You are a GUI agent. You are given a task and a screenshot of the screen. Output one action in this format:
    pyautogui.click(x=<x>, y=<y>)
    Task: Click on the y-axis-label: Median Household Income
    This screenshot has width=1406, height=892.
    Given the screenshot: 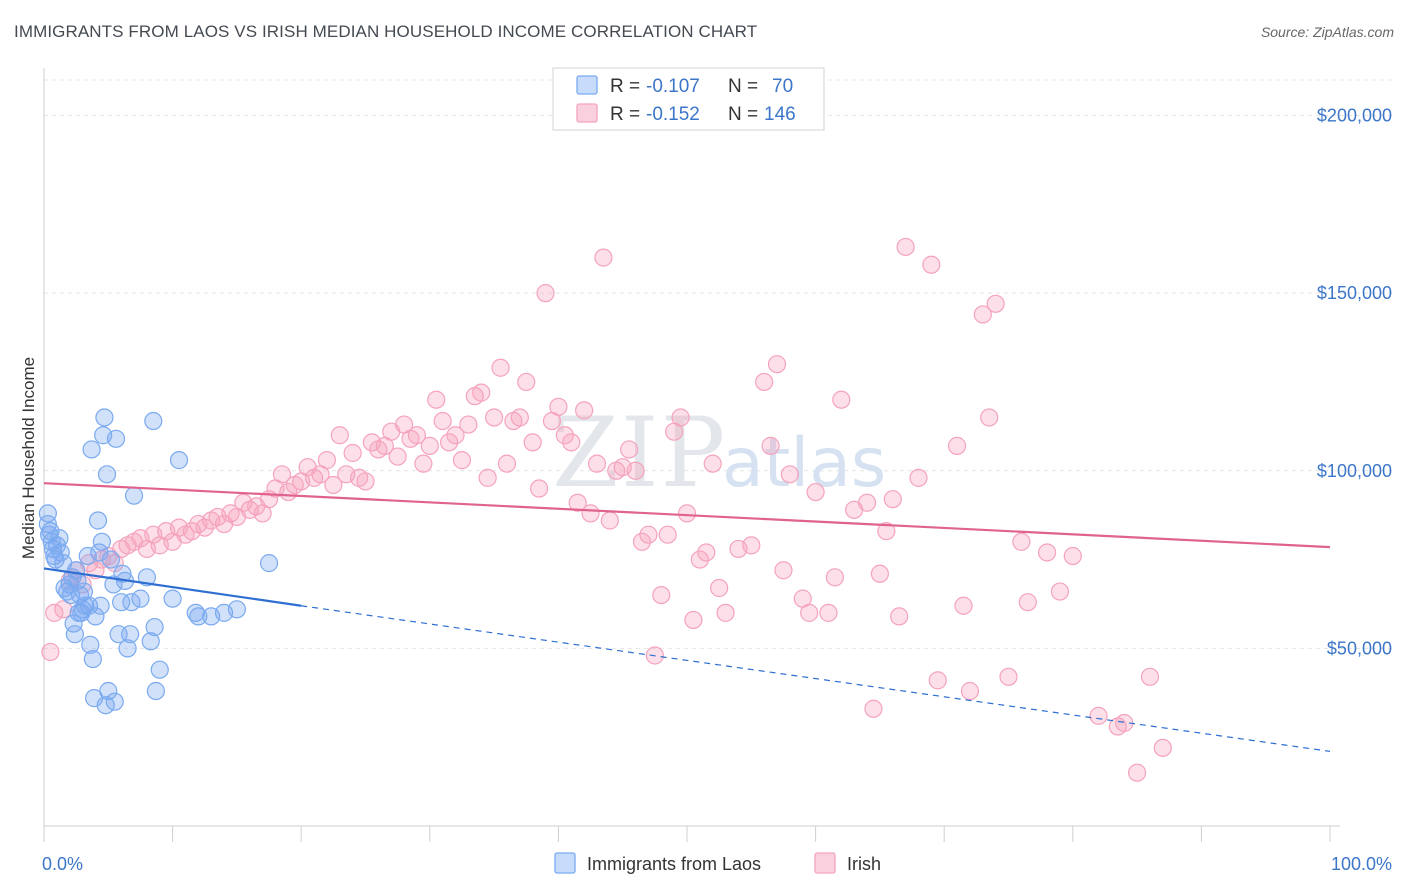 What is the action you would take?
    pyautogui.click(x=28, y=458)
    